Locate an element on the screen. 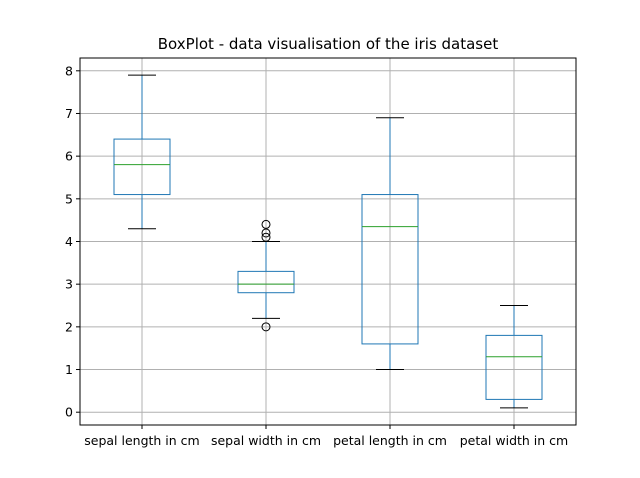 This screenshot has height=478, width=640. y-tick-label: 0 is located at coordinates (69, 412).